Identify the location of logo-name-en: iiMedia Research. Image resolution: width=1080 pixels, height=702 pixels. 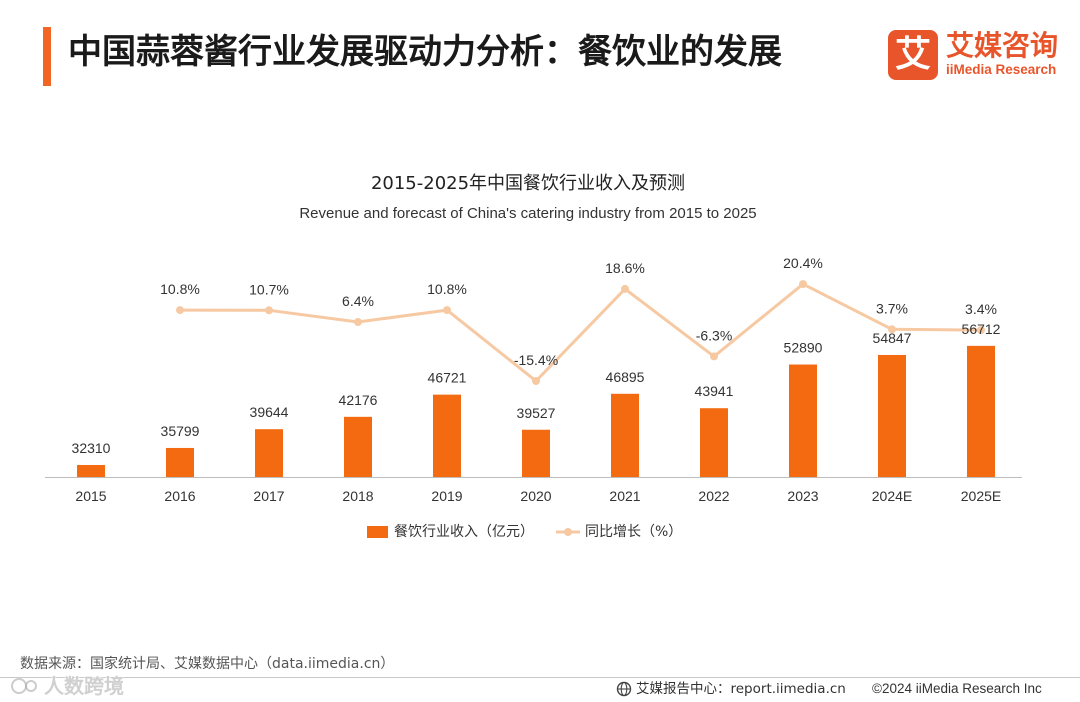
(1001, 69).